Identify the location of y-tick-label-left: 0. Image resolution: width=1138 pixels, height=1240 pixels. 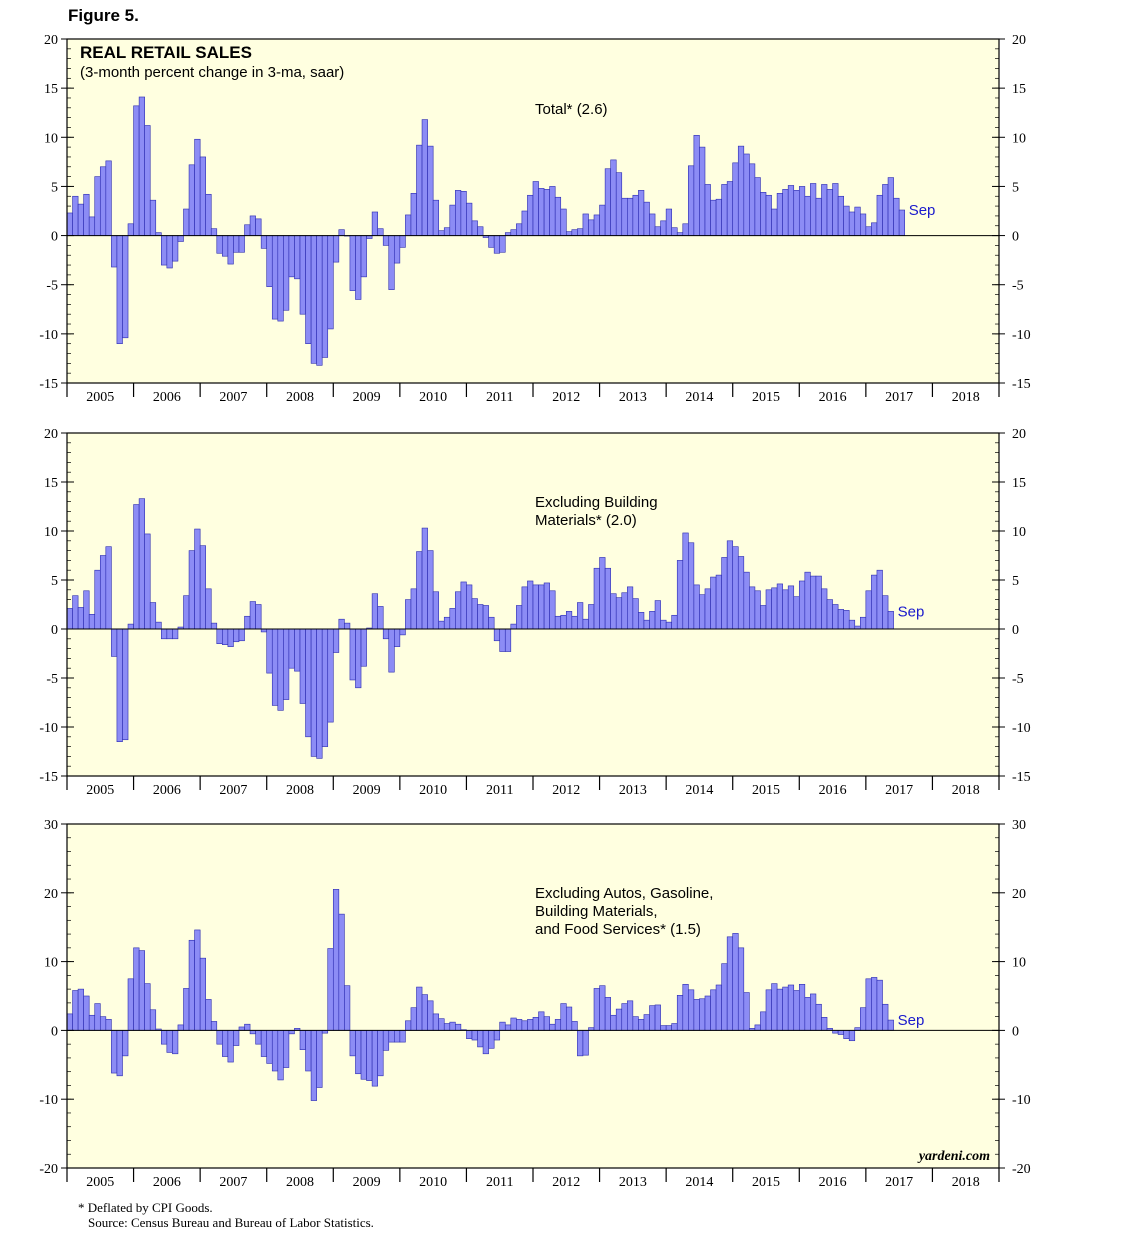
(54, 630).